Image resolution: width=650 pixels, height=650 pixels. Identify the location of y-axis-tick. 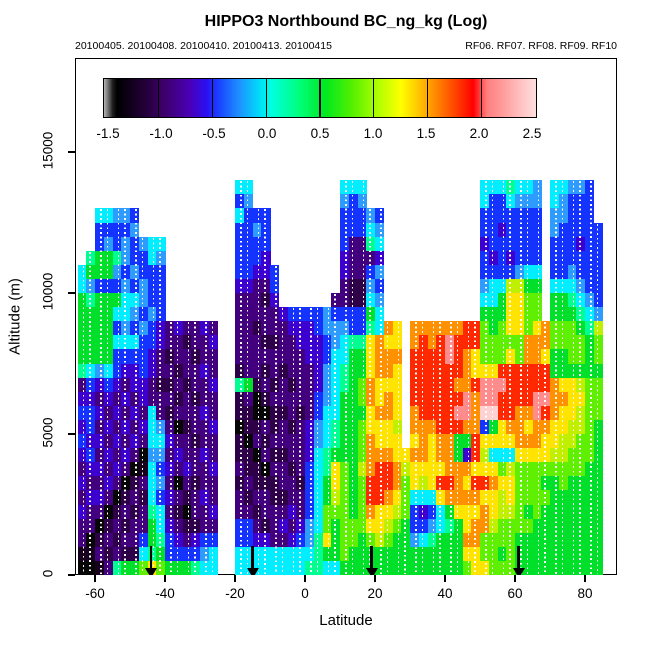
(71, 575).